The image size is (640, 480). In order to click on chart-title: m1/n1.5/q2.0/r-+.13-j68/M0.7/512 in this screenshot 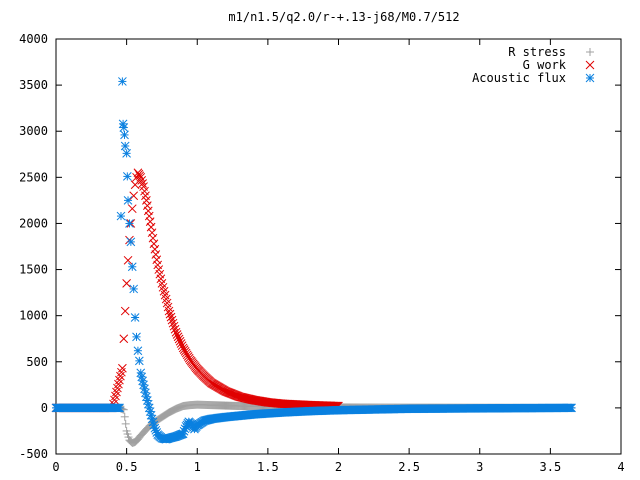, I will do `click(343, 17)`.